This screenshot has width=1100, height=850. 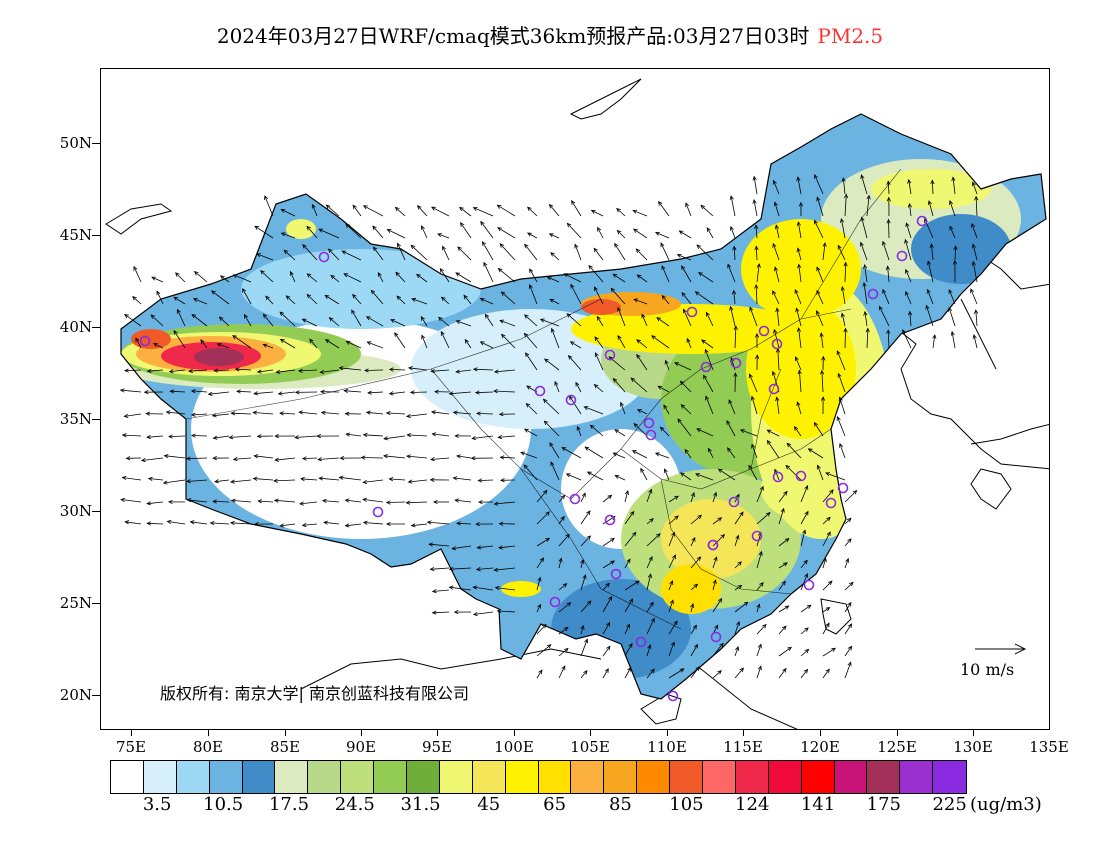 What do you see at coordinates (522, 777) in the screenshot?
I see `colorbar-swatch` at bounding box center [522, 777].